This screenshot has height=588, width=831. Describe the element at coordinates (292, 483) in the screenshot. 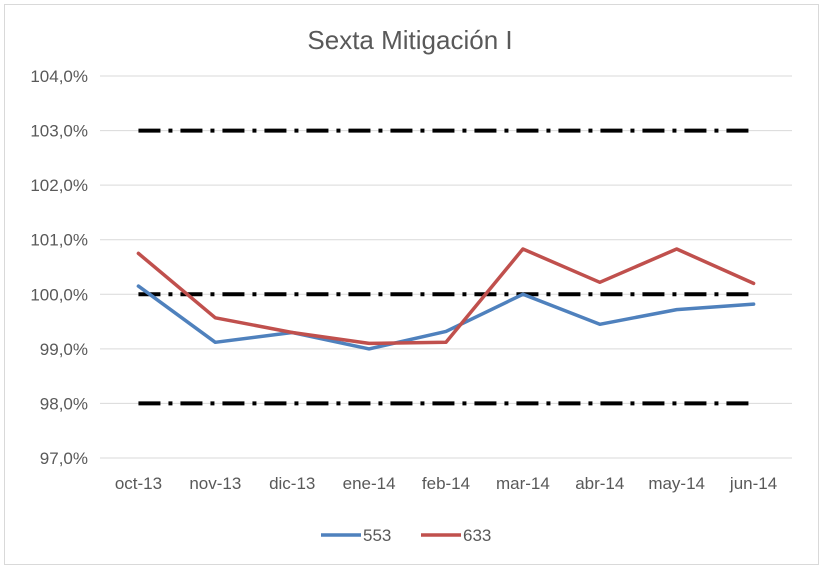

I see `x-tick-label: dic-13` at that location.